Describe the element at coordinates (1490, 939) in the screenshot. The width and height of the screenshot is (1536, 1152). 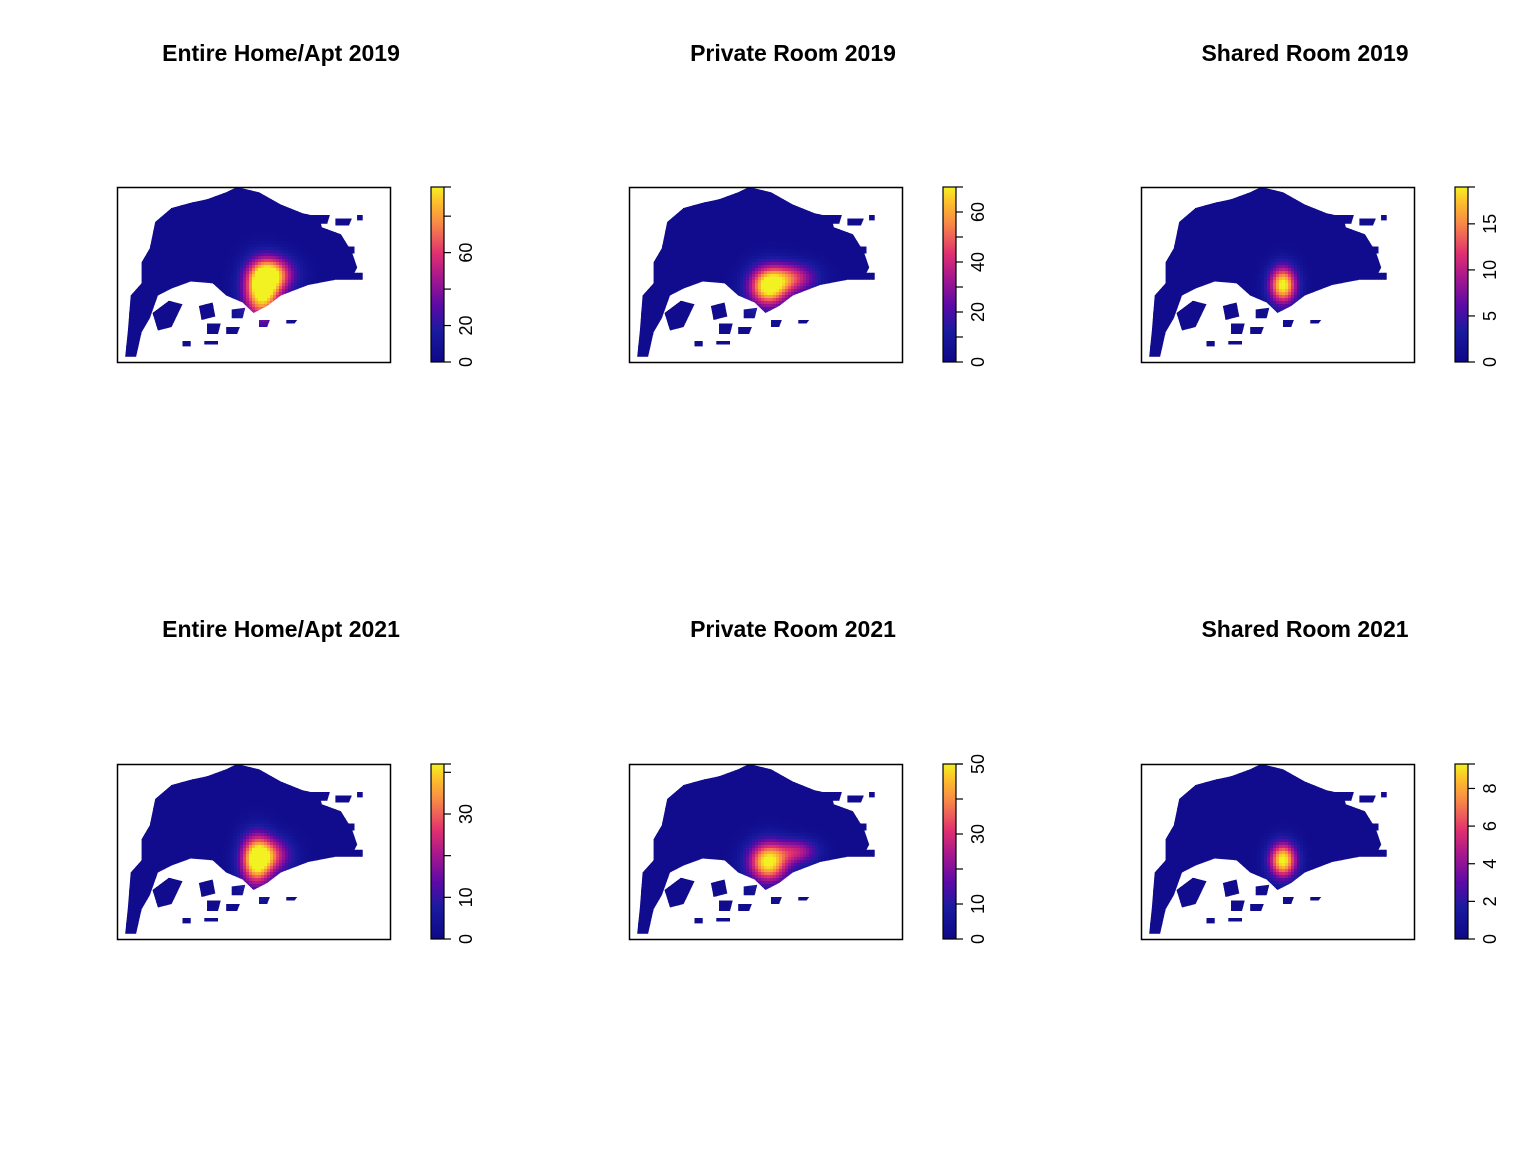
I see `legend-tick-label-5-0: 0` at that location.